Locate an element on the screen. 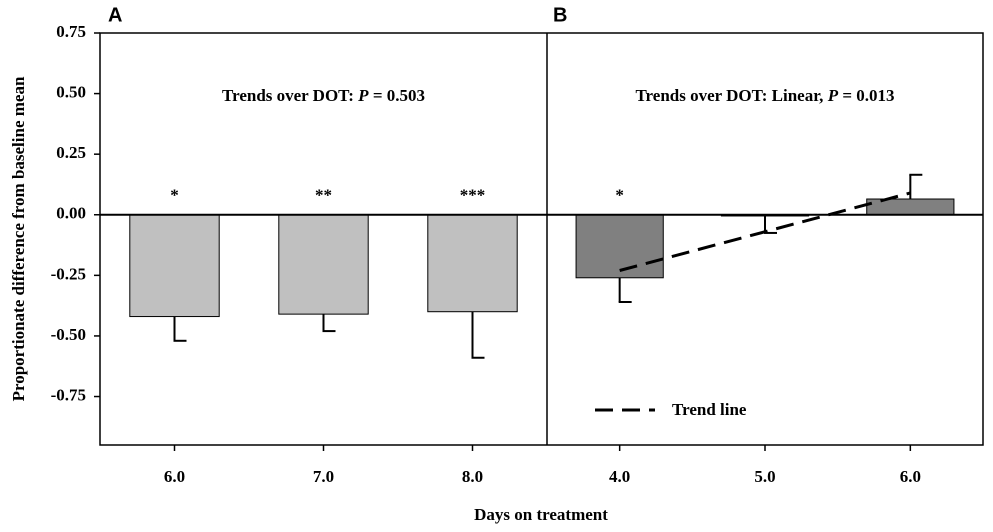 The width and height of the screenshot is (993, 532). legend-label: Trend line is located at coordinates (709, 409).